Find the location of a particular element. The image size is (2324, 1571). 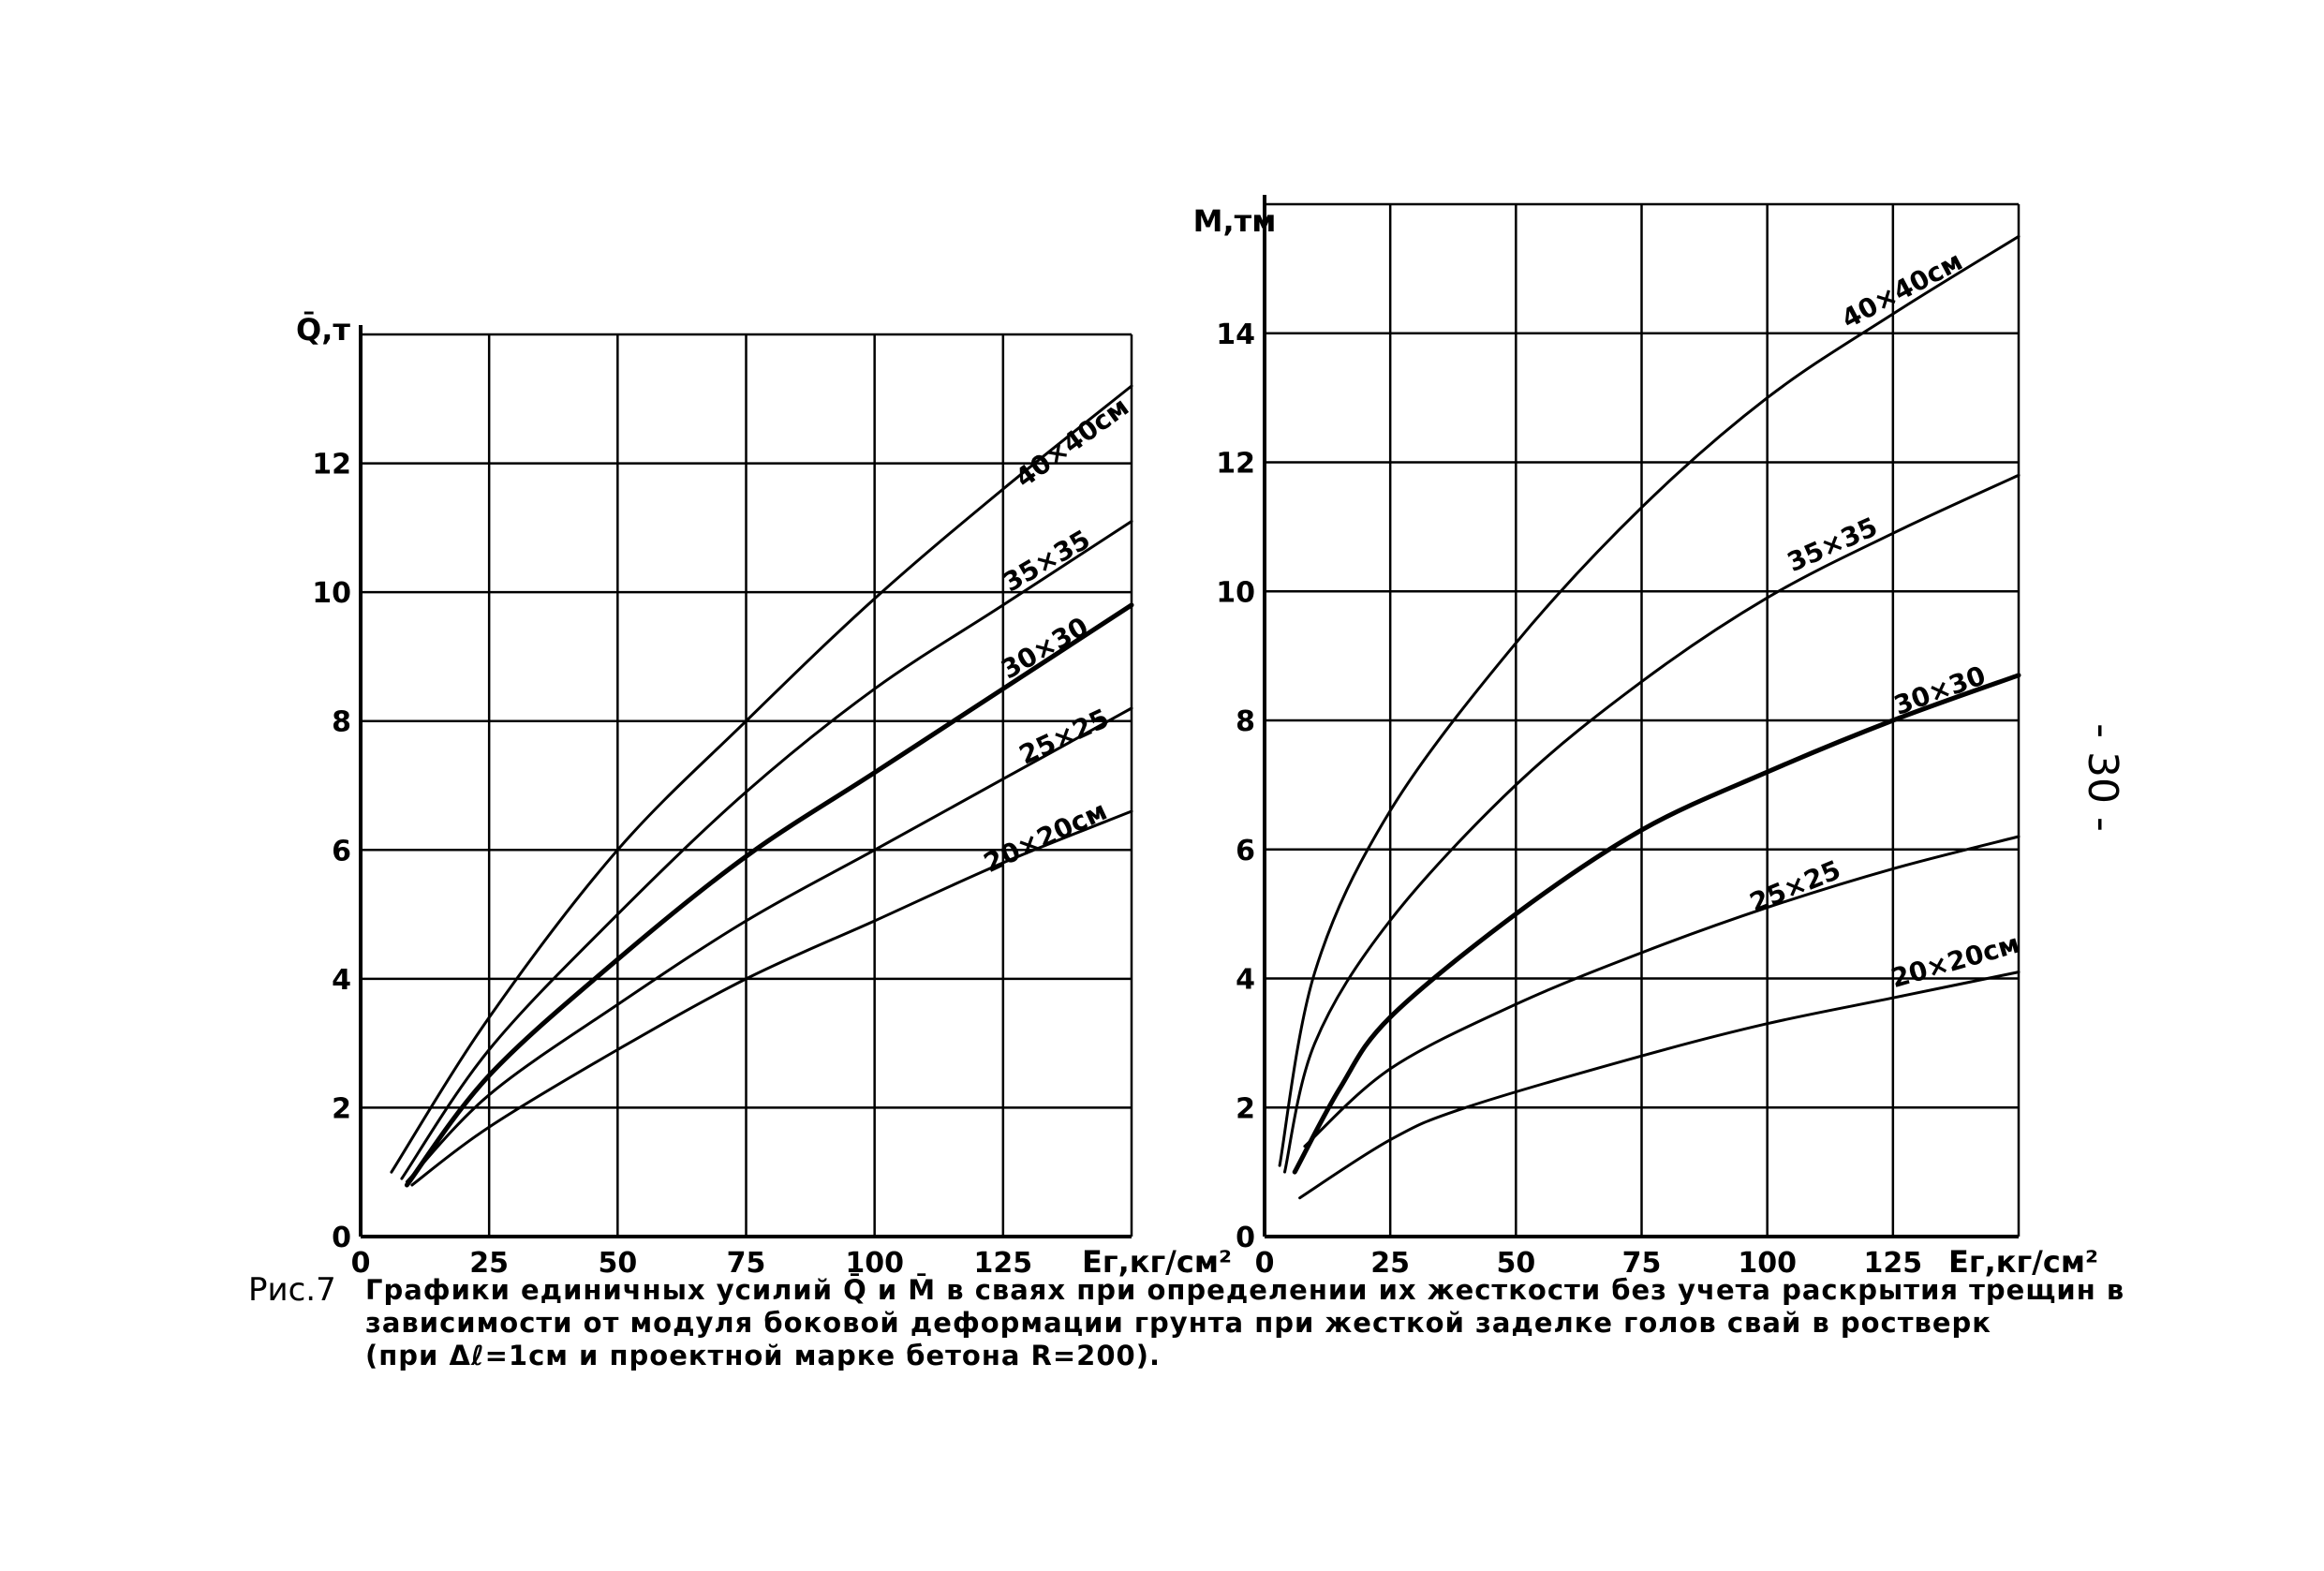

y-axis-label: M,тм is located at coordinates (1235, 221).